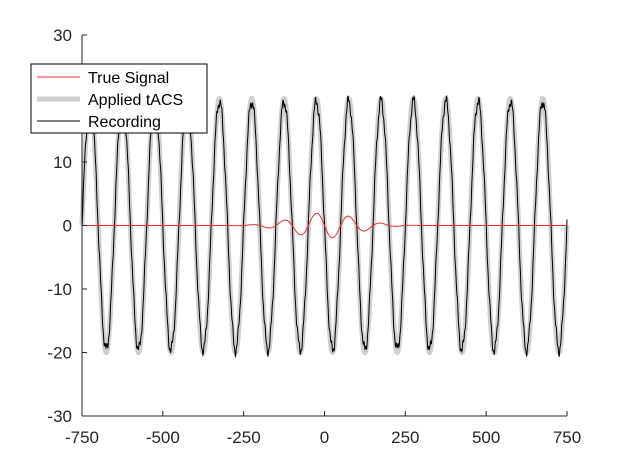 This screenshot has height=469, width=625. What do you see at coordinates (82, 437) in the screenshot?
I see `x-tick-label: -750` at bounding box center [82, 437].